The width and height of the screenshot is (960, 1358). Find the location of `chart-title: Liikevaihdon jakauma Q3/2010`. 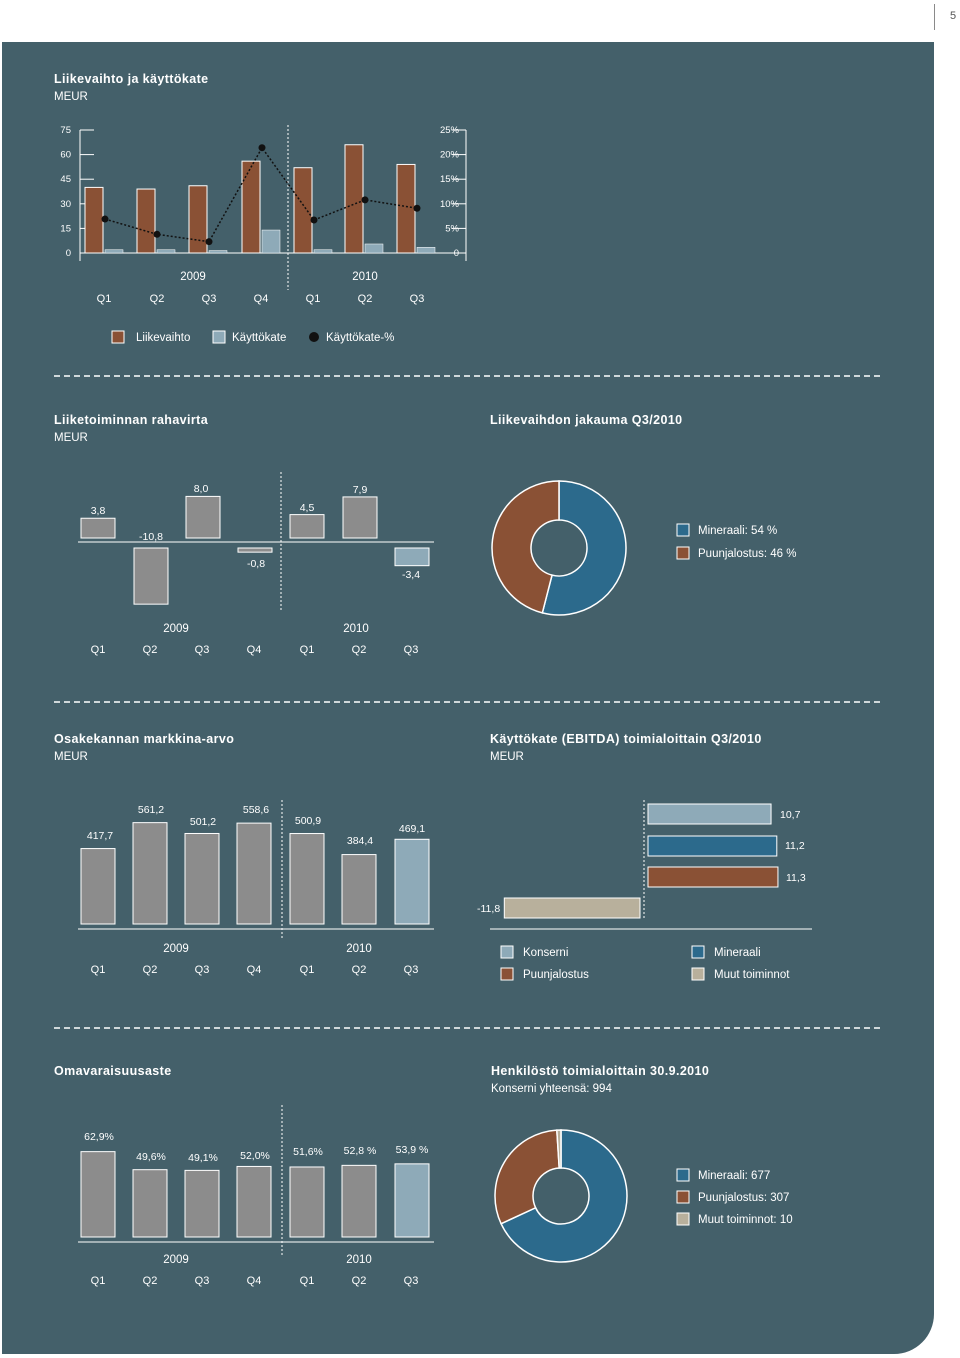

chart-title: Liikevaihdon jakauma Q3/2010 is located at coordinates (586, 420).